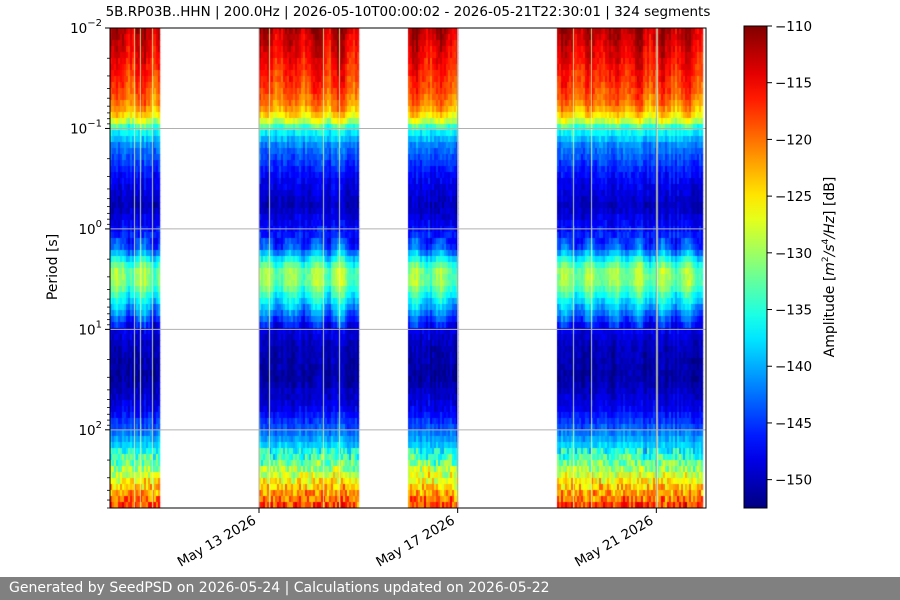  I want to click on x-axis: May 13 2026 May 17 2026 May 21 2026, so click(416, 539).